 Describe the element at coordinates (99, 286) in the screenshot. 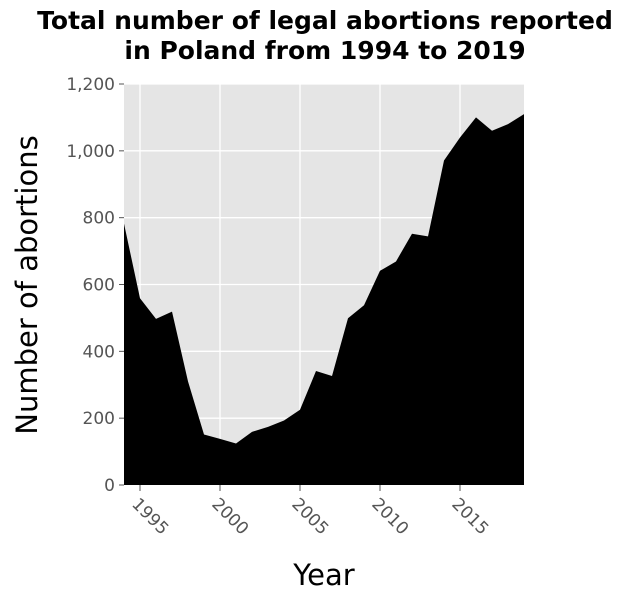

I see `y-tick-label: 600` at that location.